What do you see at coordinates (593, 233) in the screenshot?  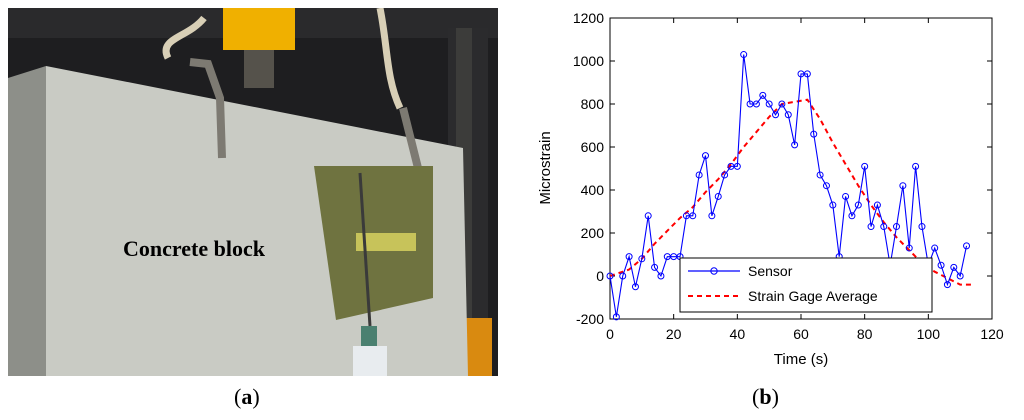 I see `y-tick-label: 200` at bounding box center [593, 233].